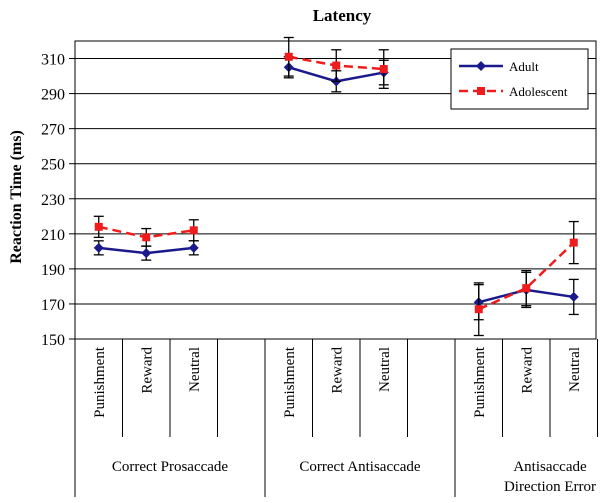 The image size is (600, 503). Describe the element at coordinates (53, 60) in the screenshot. I see `y-tick-label: 310` at that location.